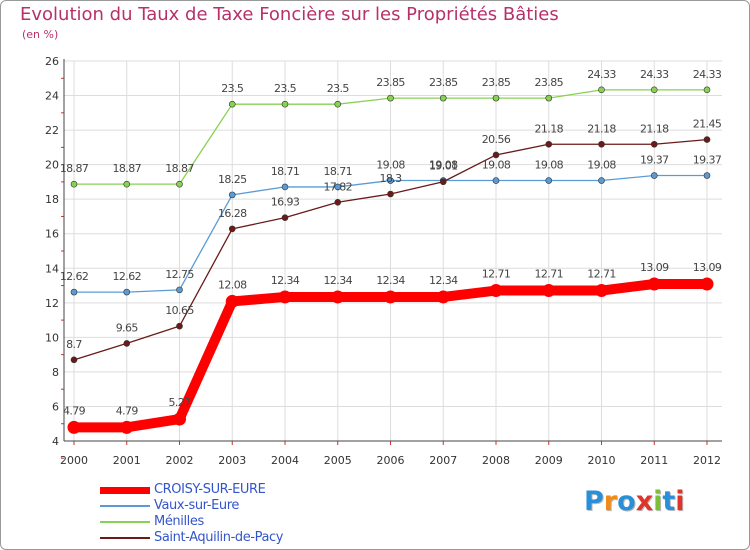 Image resolution: width=750 pixels, height=550 pixels. Describe the element at coordinates (602, 460) in the screenshot. I see `x-tick-label: 2010` at that location.